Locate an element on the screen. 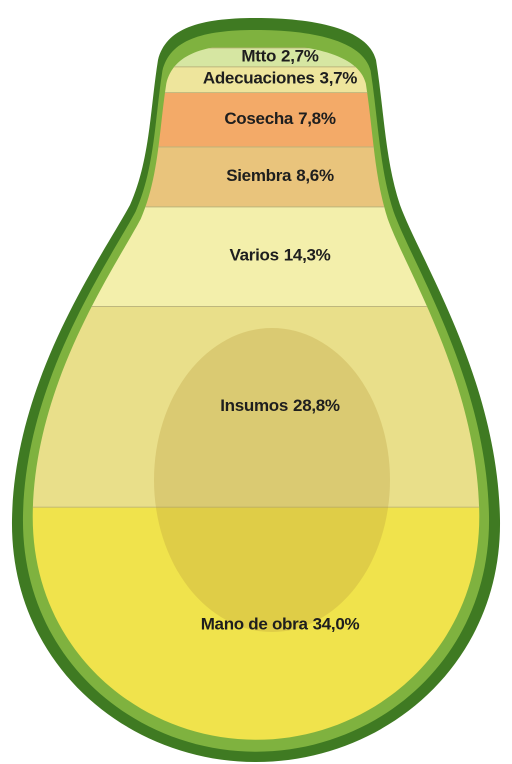 The height and width of the screenshot is (764, 512). value-label: 3,7% is located at coordinates (339, 78).